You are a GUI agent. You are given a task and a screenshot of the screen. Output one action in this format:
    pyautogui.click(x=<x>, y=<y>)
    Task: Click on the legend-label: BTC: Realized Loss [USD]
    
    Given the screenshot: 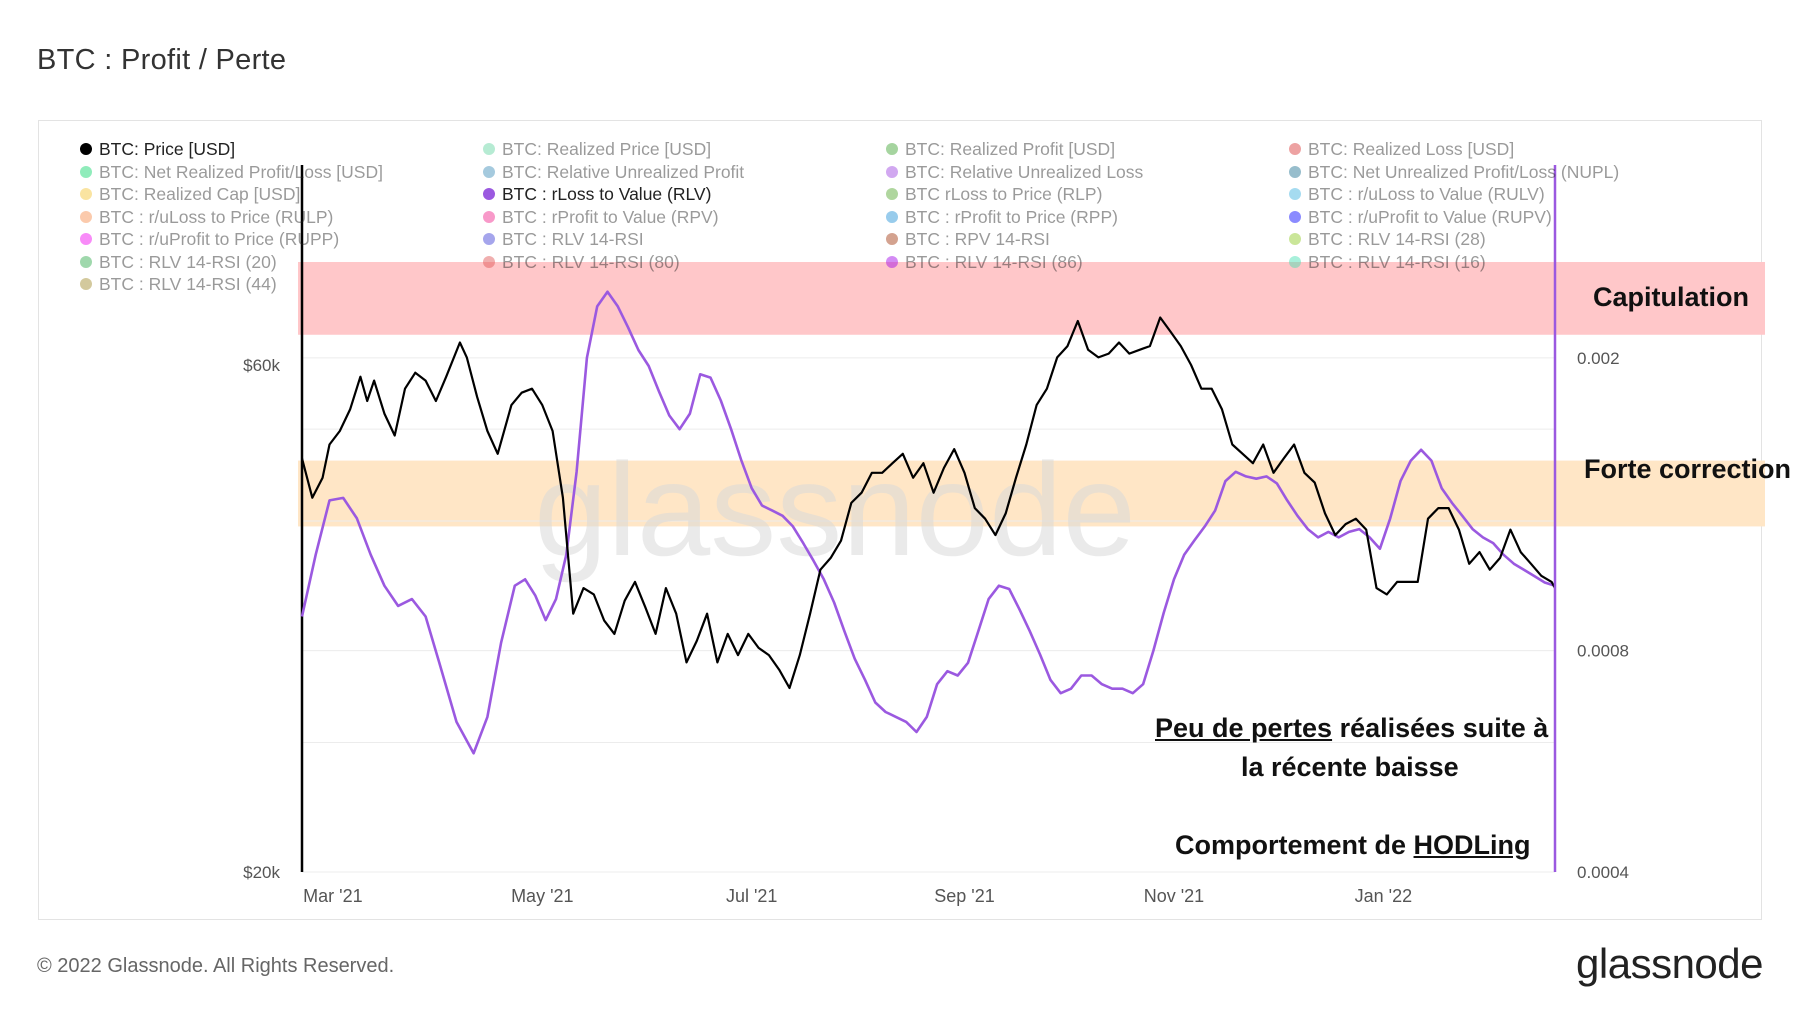 What is the action you would take?
    pyautogui.click(x=1411, y=149)
    